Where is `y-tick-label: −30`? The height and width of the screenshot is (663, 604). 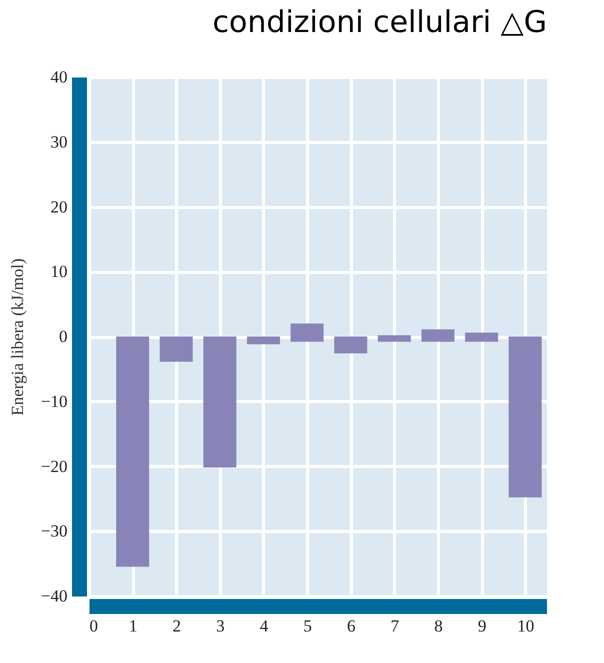
y-tick-label: −30 is located at coordinates (54, 531).